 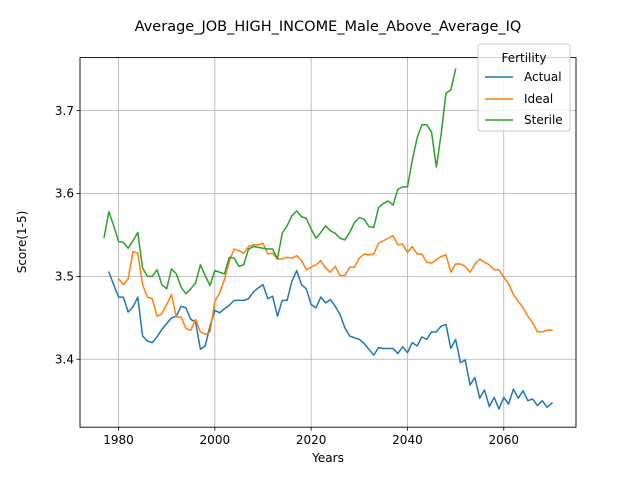 What do you see at coordinates (215, 440) in the screenshot?
I see `x-tick-label: 2000` at bounding box center [215, 440].